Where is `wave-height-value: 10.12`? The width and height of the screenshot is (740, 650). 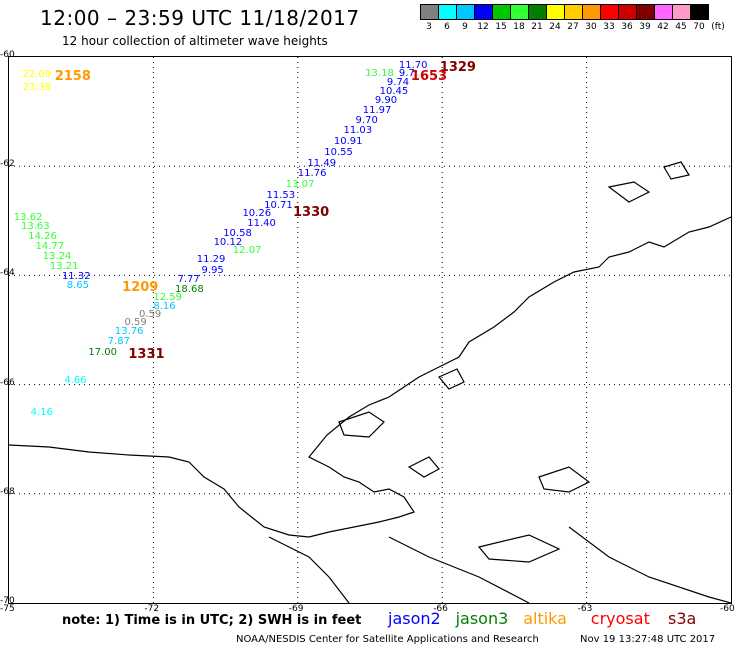 wave-height-value: 10.12 is located at coordinates (228, 243).